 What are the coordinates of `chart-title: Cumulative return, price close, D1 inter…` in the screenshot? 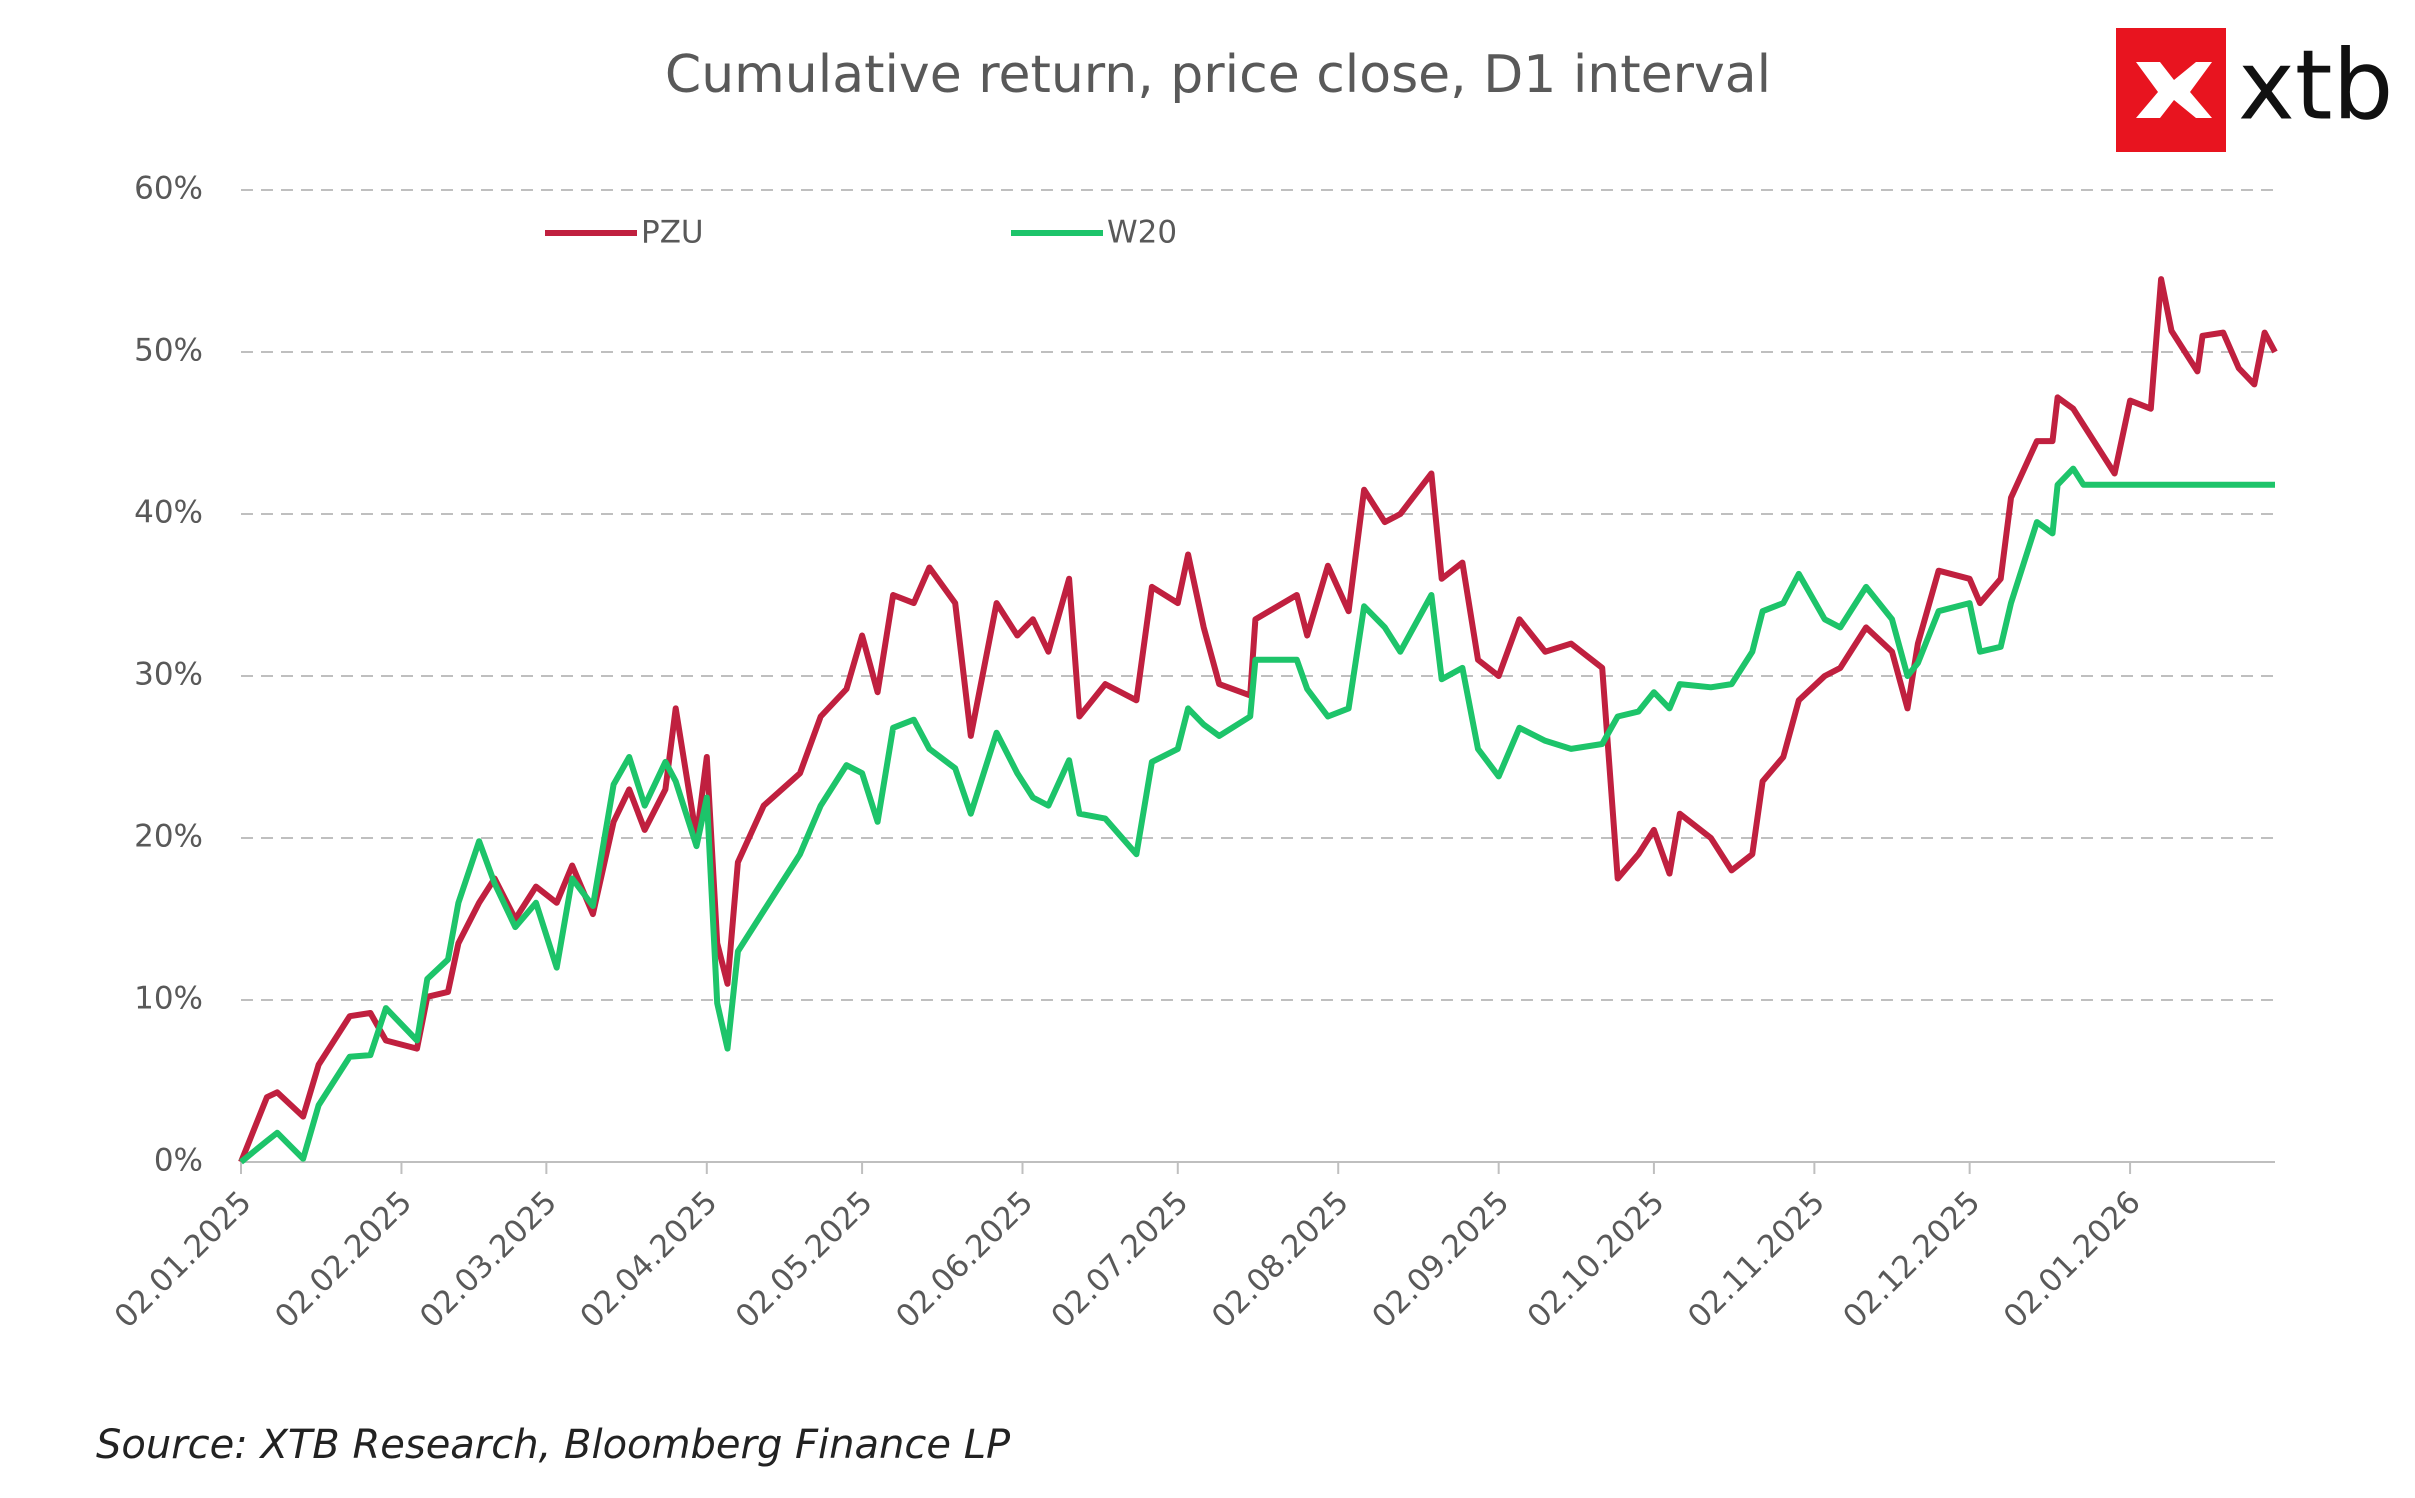 It's located at (1218, 75).